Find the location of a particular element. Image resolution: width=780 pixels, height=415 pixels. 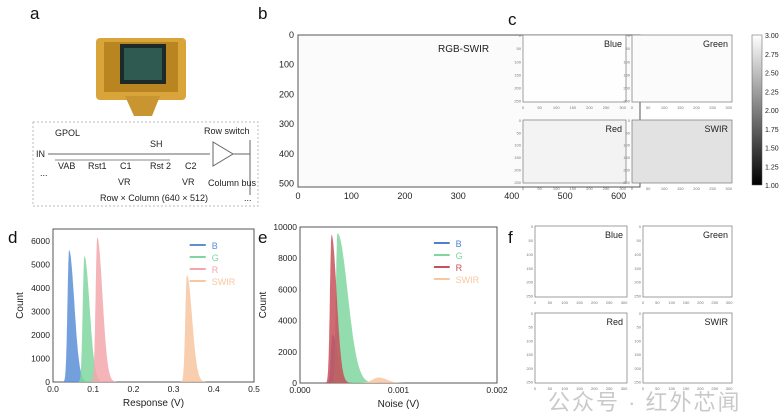

label-vr-2: VR is located at coordinates (188, 182).